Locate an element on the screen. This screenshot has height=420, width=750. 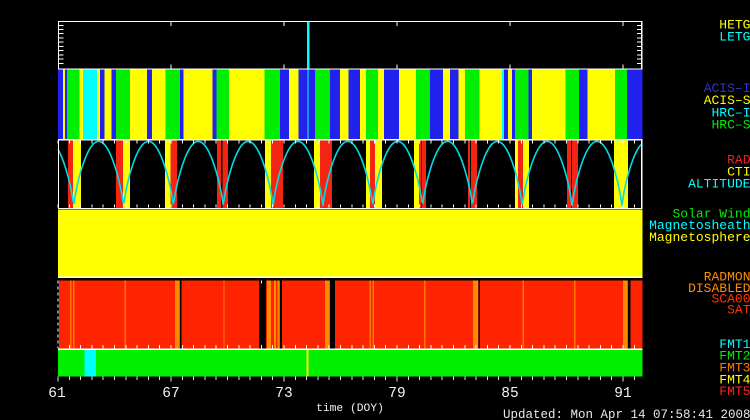
svg-text: CTI is located at coordinates (738, 172).